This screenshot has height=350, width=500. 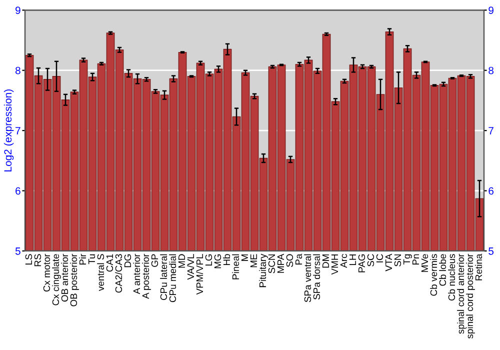 What do you see at coordinates (236, 267) in the screenshot?
I see `x-tick-label: Pineal` at bounding box center [236, 267].